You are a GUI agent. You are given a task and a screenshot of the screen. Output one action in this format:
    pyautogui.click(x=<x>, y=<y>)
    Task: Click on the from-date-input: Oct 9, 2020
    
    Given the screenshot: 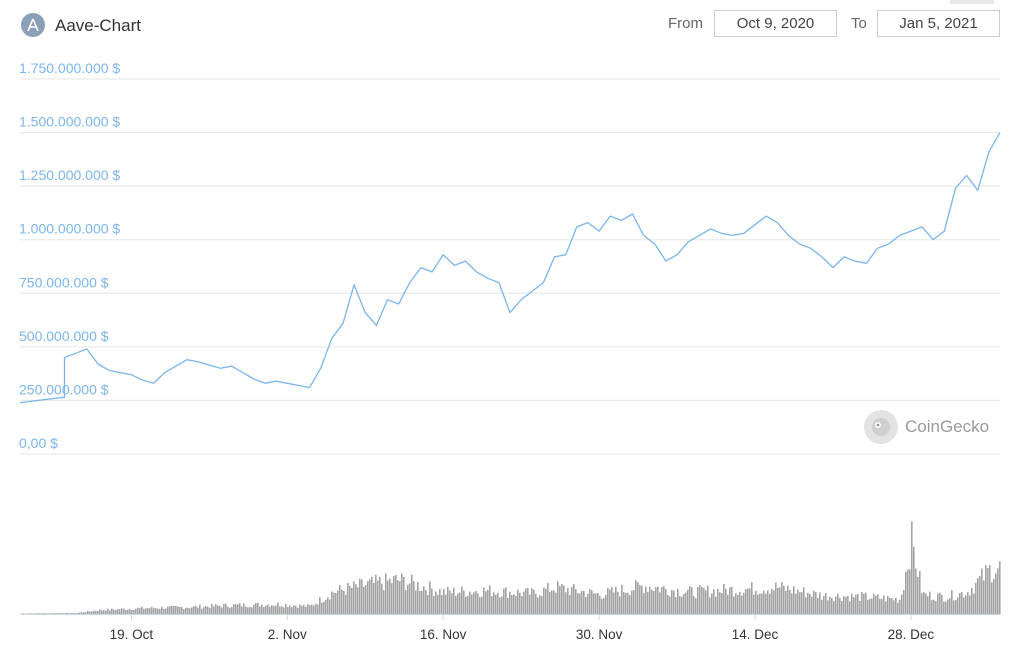 What is the action you would take?
    pyautogui.click(x=775, y=23)
    